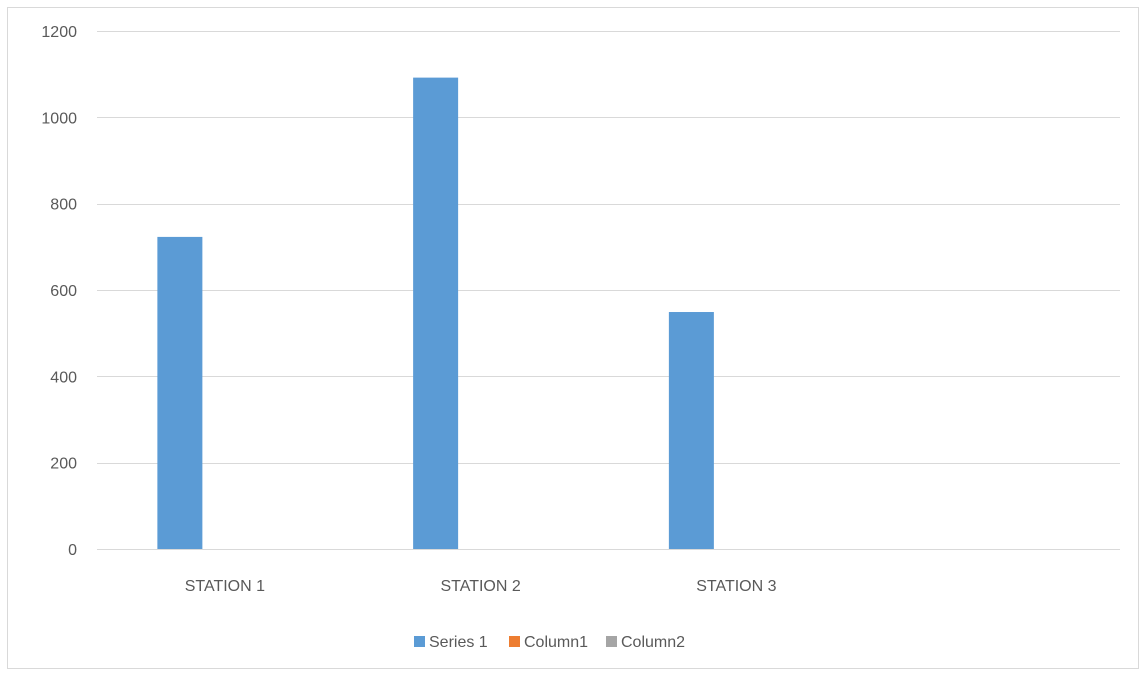 Image resolution: width=1147 pixels, height=677 pixels. I want to click on legend-item: Column2, so click(645, 642).